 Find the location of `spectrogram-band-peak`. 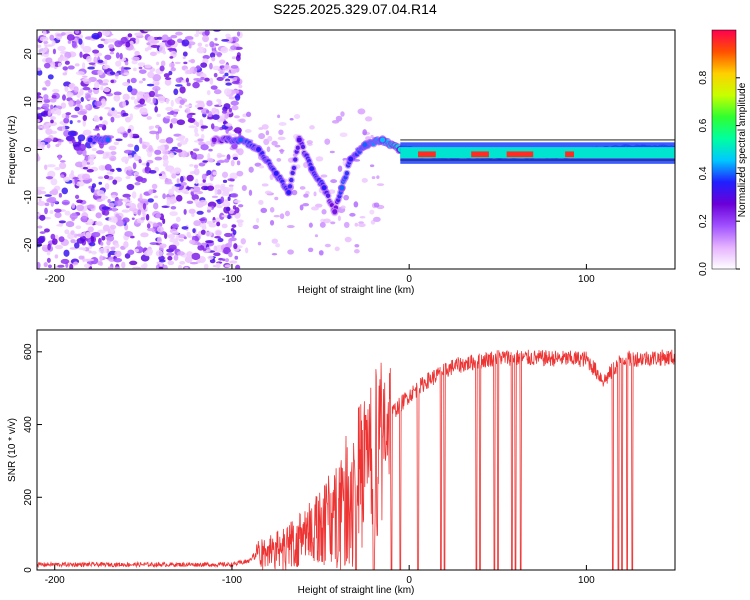

spectrogram-band-peak is located at coordinates (569, 154).